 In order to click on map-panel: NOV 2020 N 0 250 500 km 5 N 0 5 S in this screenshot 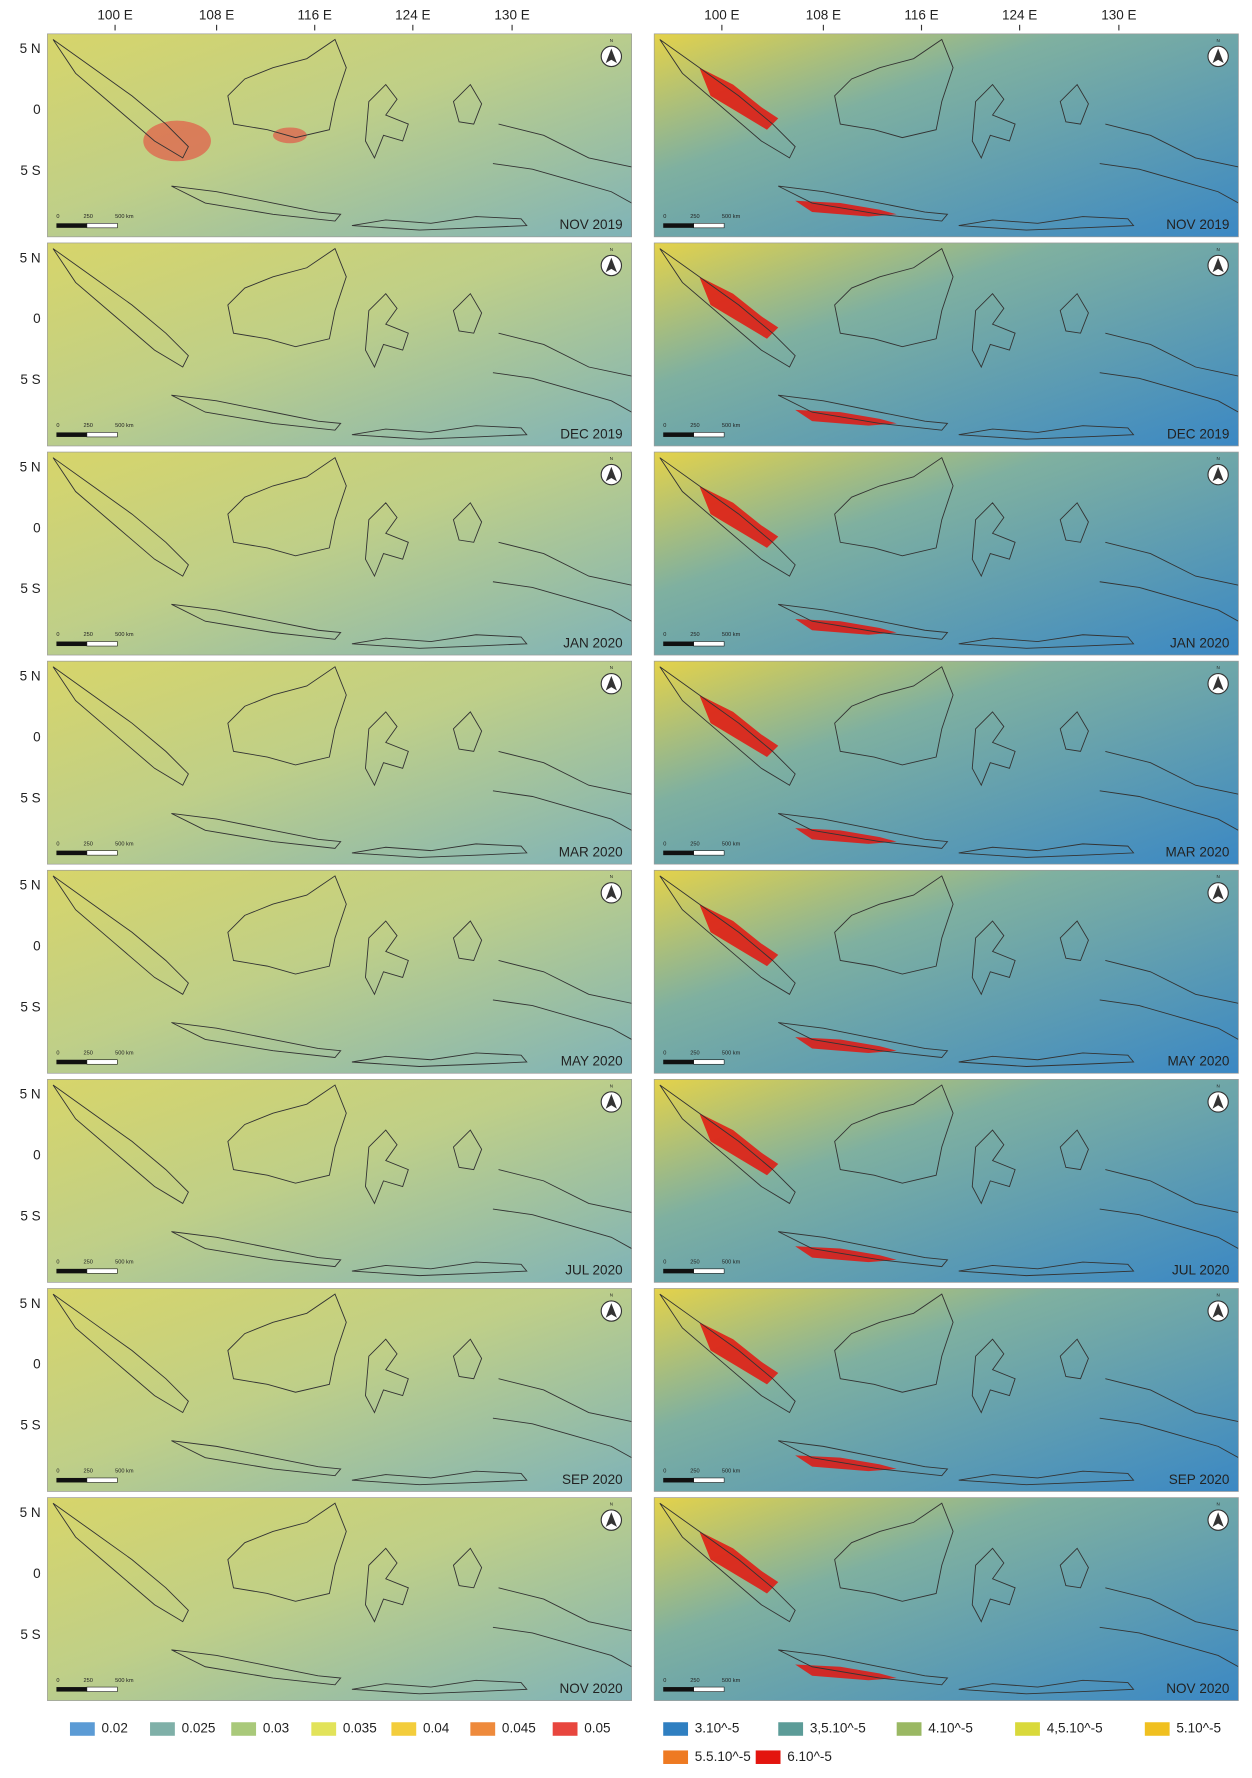, I will do `click(326, 1599)`.